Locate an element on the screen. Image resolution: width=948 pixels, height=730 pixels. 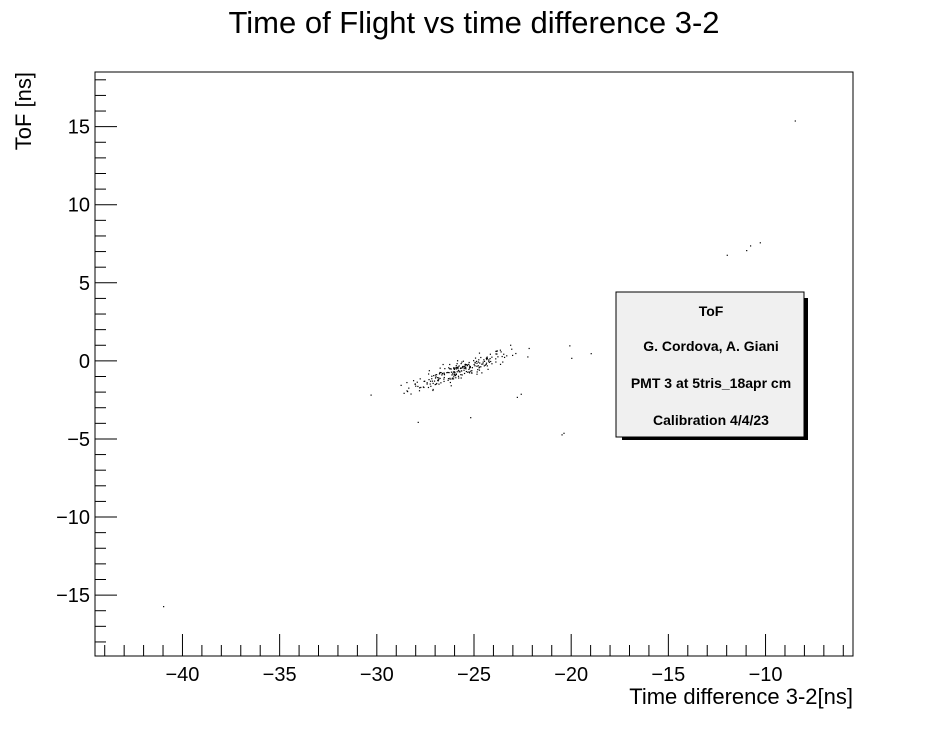
x-tick-label: −30 is located at coordinates (377, 675).